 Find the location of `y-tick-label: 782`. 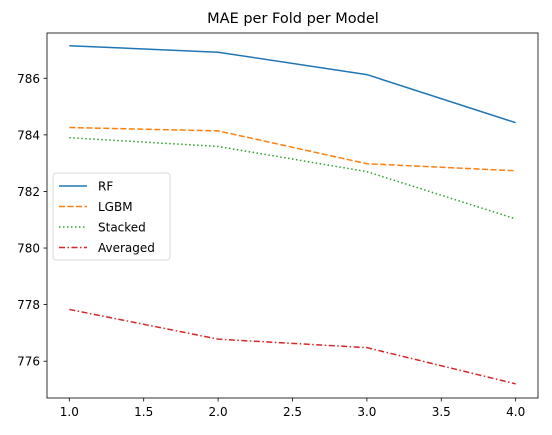

y-tick-label: 782 is located at coordinates (28, 192).